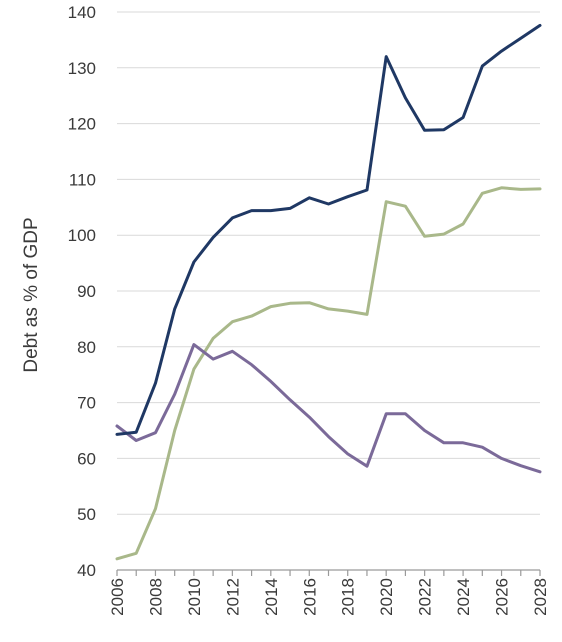 The width and height of the screenshot is (562, 642). What do you see at coordinates (155, 597) in the screenshot?
I see `x-tick-label-2008: 2008` at bounding box center [155, 597].